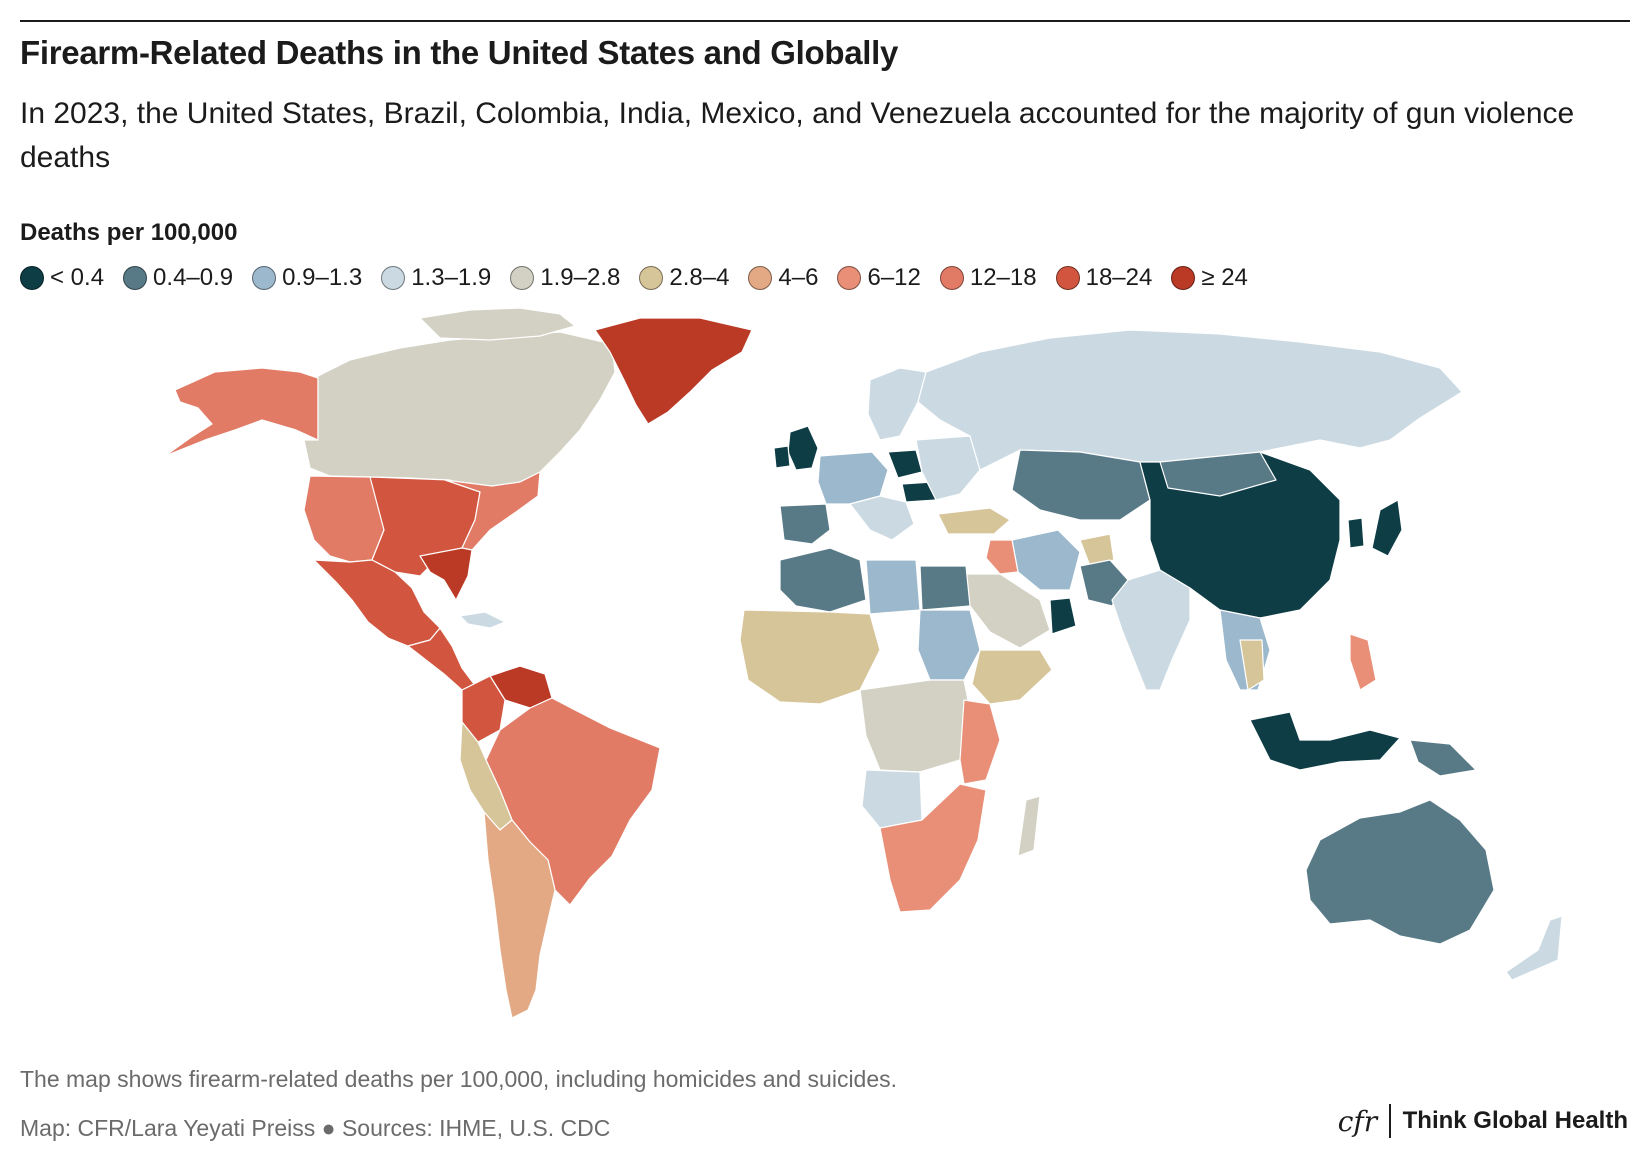  Describe the element at coordinates (782, 457) in the screenshot. I see `region-ireland` at that location.